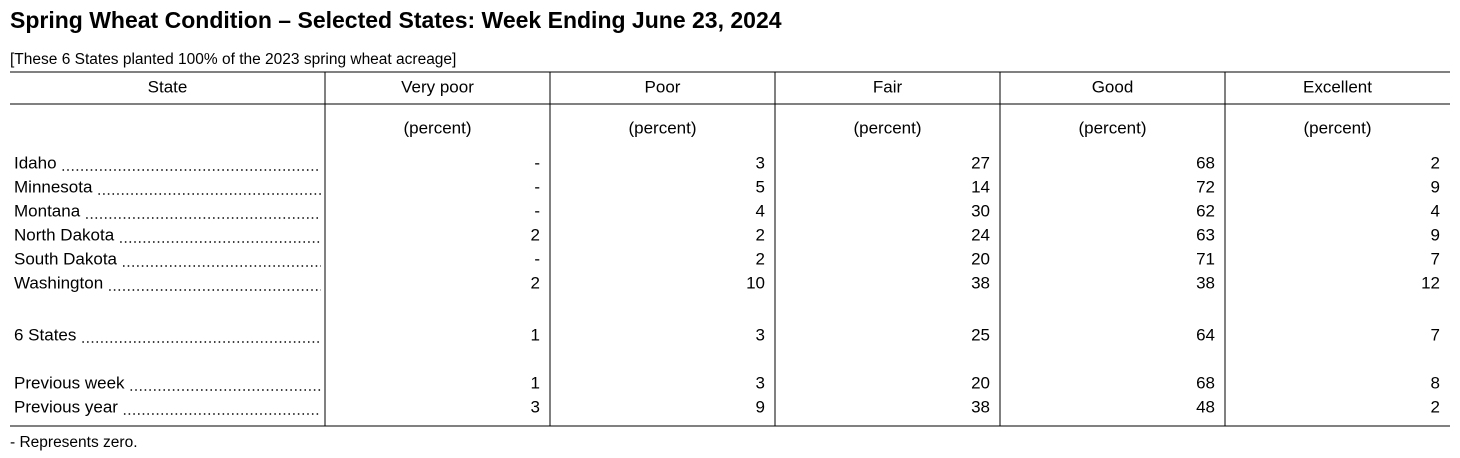 The image size is (1460, 458). What do you see at coordinates (47, 210) in the screenshot?
I see `row-label: Montana` at bounding box center [47, 210].